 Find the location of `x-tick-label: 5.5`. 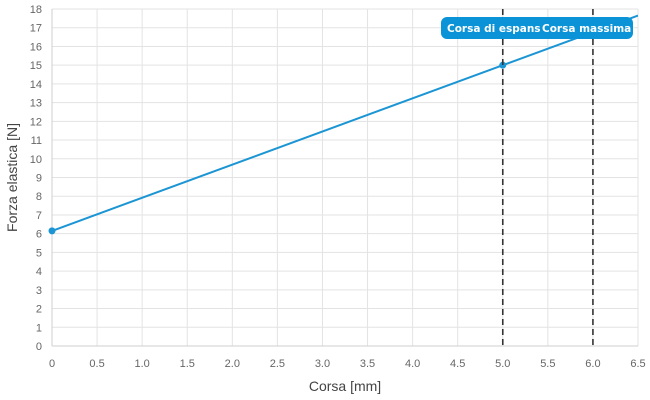

x-tick-label: 5.5 is located at coordinates (547, 364).